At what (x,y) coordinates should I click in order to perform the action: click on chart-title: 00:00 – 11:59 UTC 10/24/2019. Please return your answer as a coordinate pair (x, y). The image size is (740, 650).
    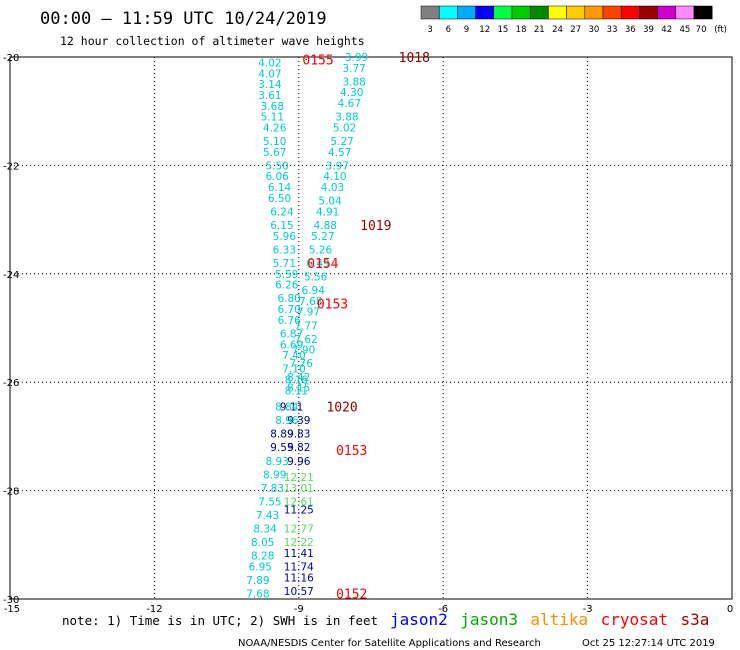
    Looking at the image, I should click on (183, 19).